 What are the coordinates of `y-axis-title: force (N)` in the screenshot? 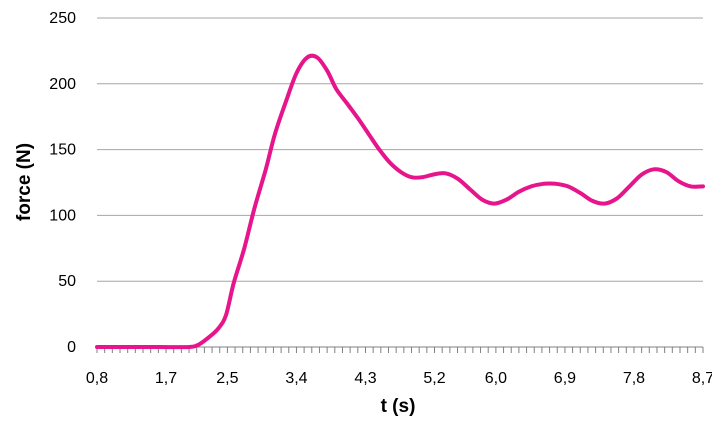 It's located at (24, 182).